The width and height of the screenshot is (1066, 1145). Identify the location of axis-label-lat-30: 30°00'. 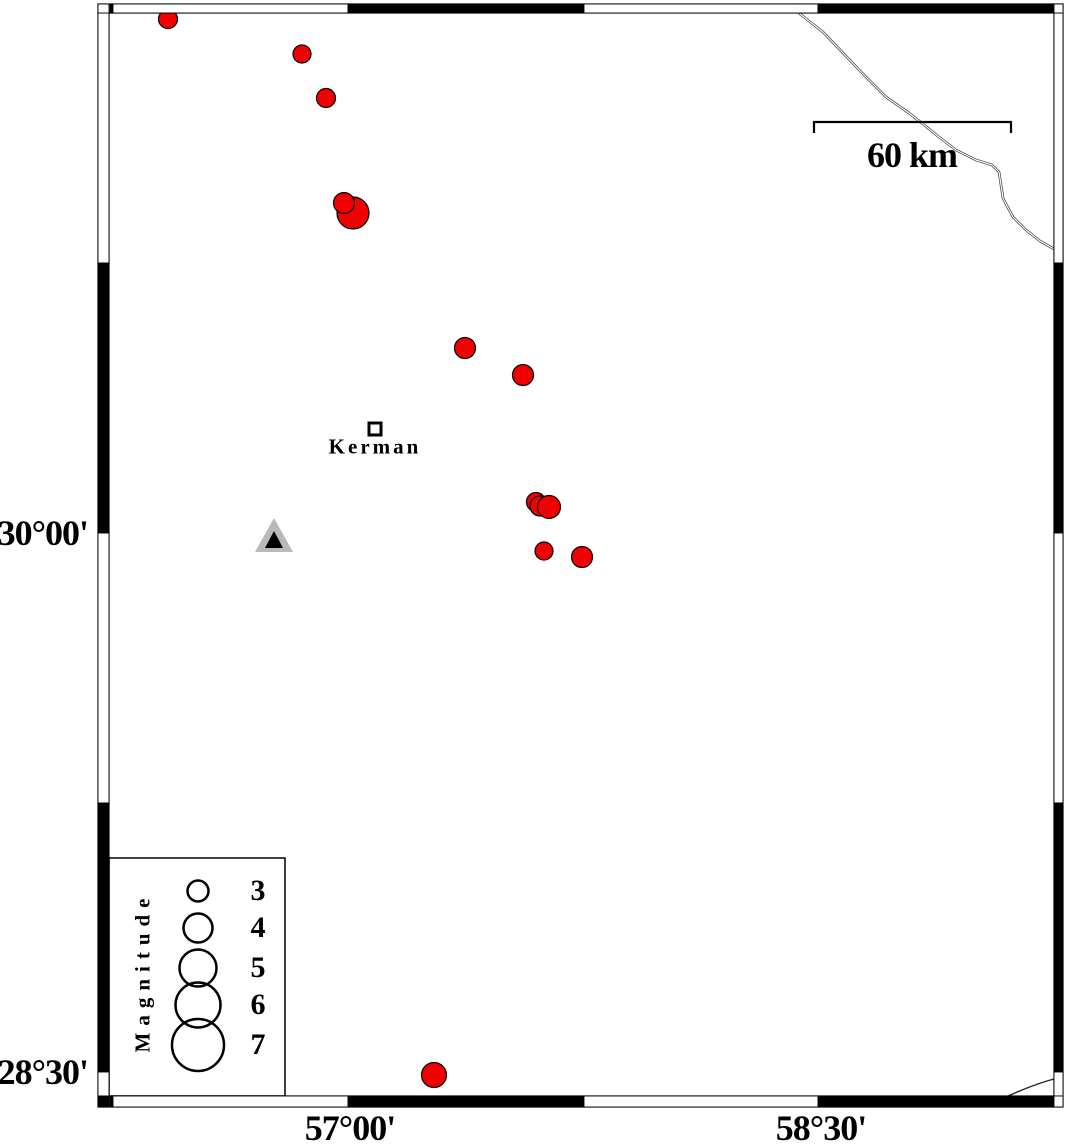
(44, 533).